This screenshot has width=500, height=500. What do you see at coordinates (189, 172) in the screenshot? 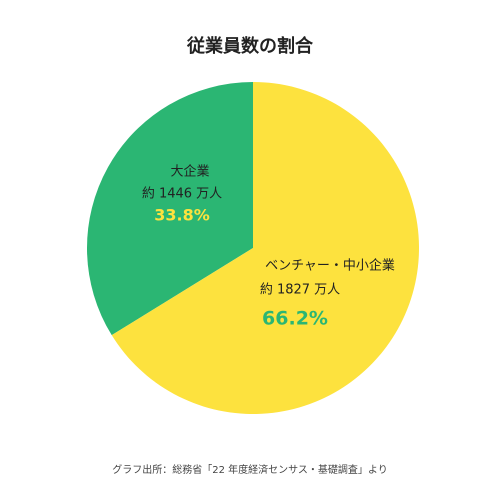
I see `slice-label: 大企業` at bounding box center [189, 172].